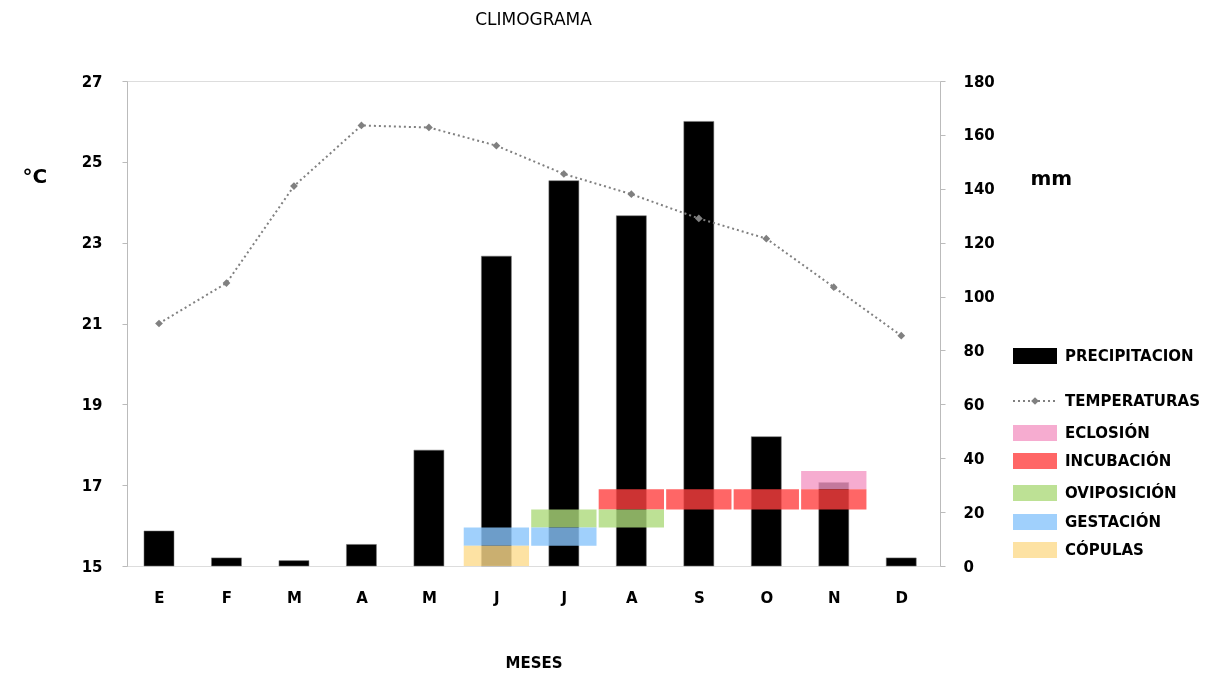 The height and width of the screenshot is (673, 1228). What do you see at coordinates (1051, 177) in the screenshot?
I see `y2-axis-title: mm` at bounding box center [1051, 177].